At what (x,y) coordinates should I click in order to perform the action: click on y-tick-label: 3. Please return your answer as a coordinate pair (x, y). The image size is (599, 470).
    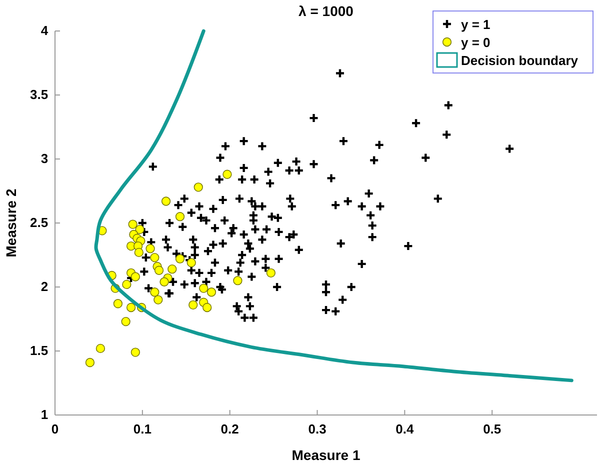
    Looking at the image, I should click on (44, 158).